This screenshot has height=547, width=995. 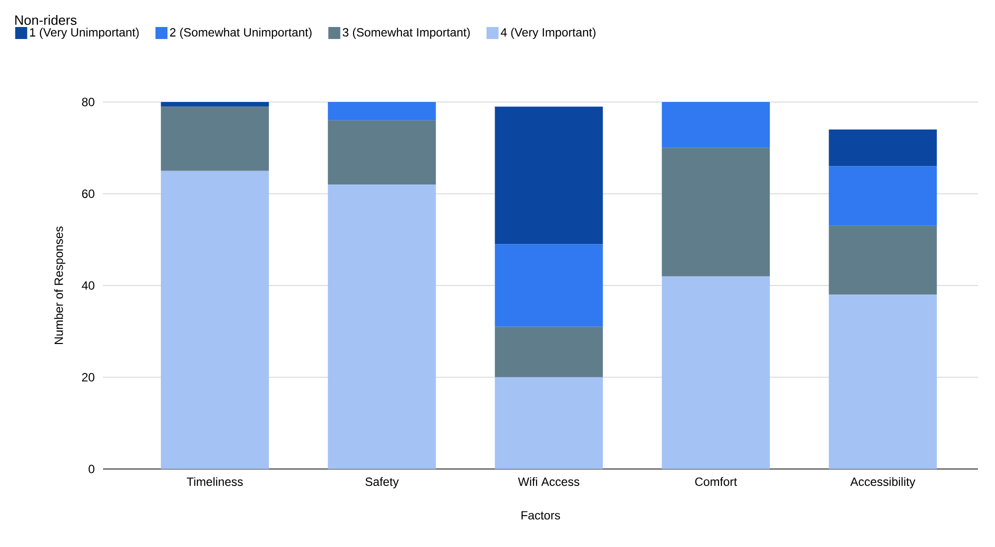 I want to click on x-tick-label: Wifi Access, so click(x=549, y=481).